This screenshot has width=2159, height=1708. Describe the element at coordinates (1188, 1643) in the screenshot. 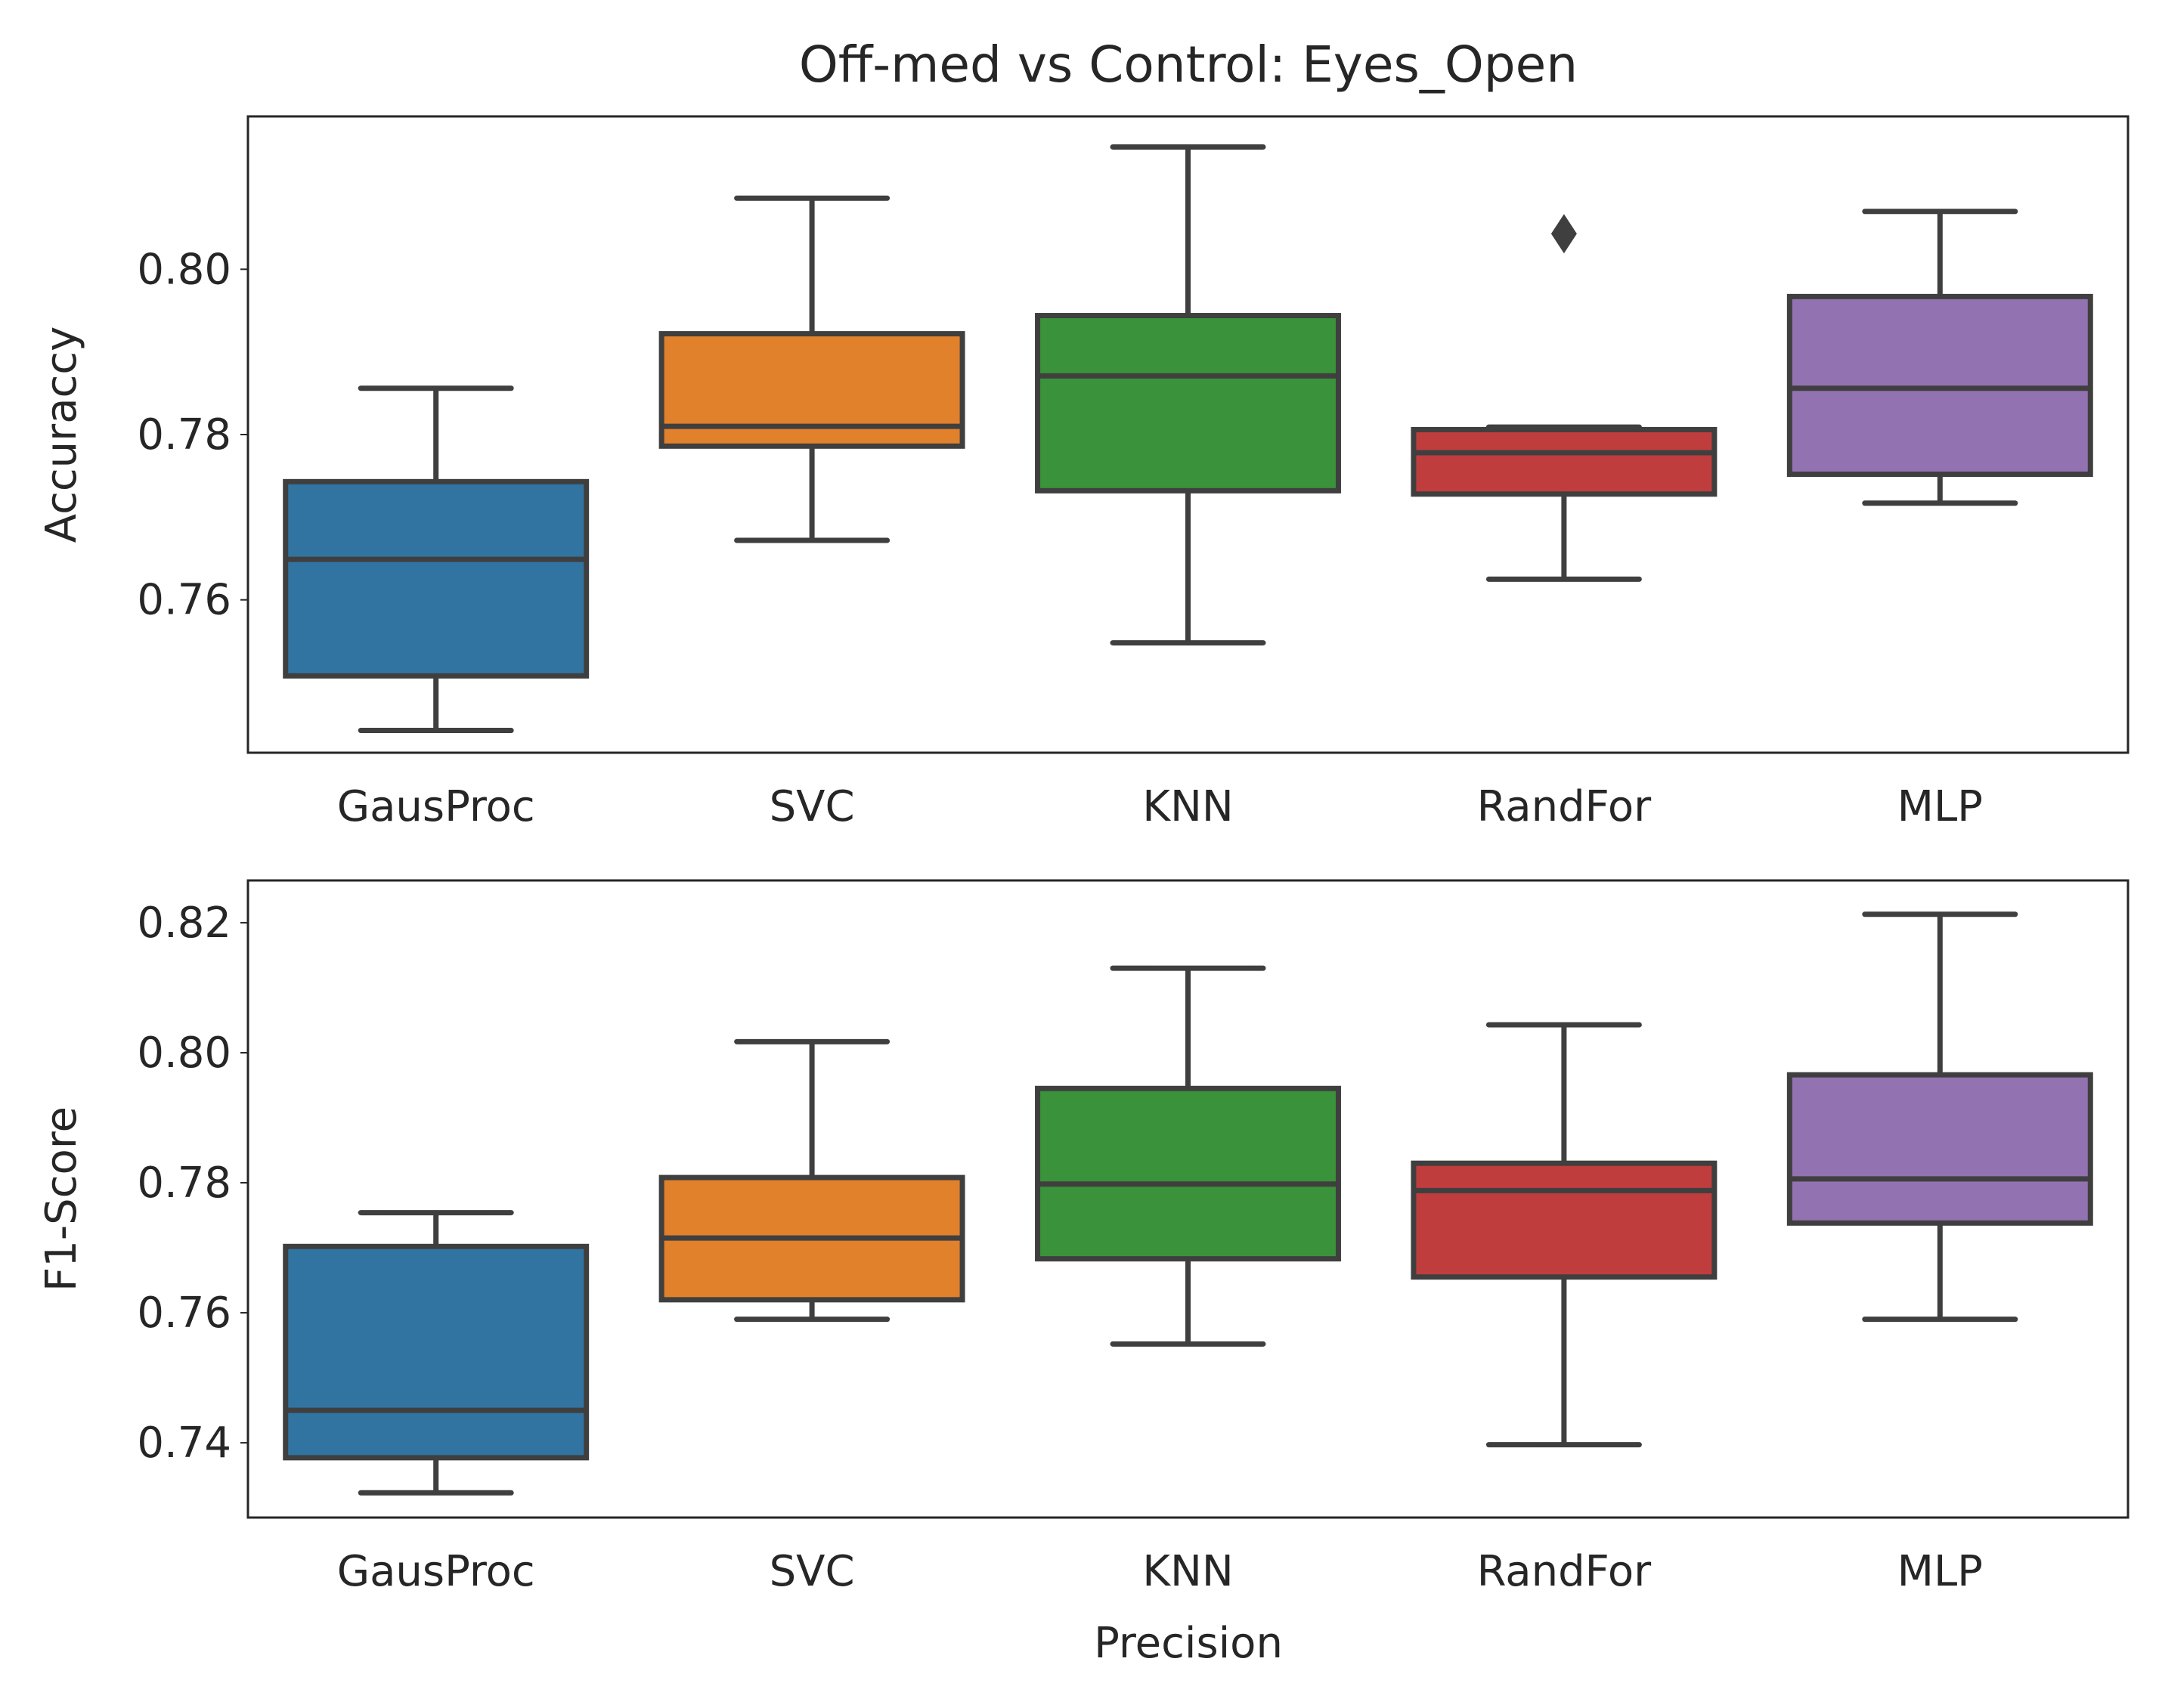

I see `x-axis-label: Precision` at that location.